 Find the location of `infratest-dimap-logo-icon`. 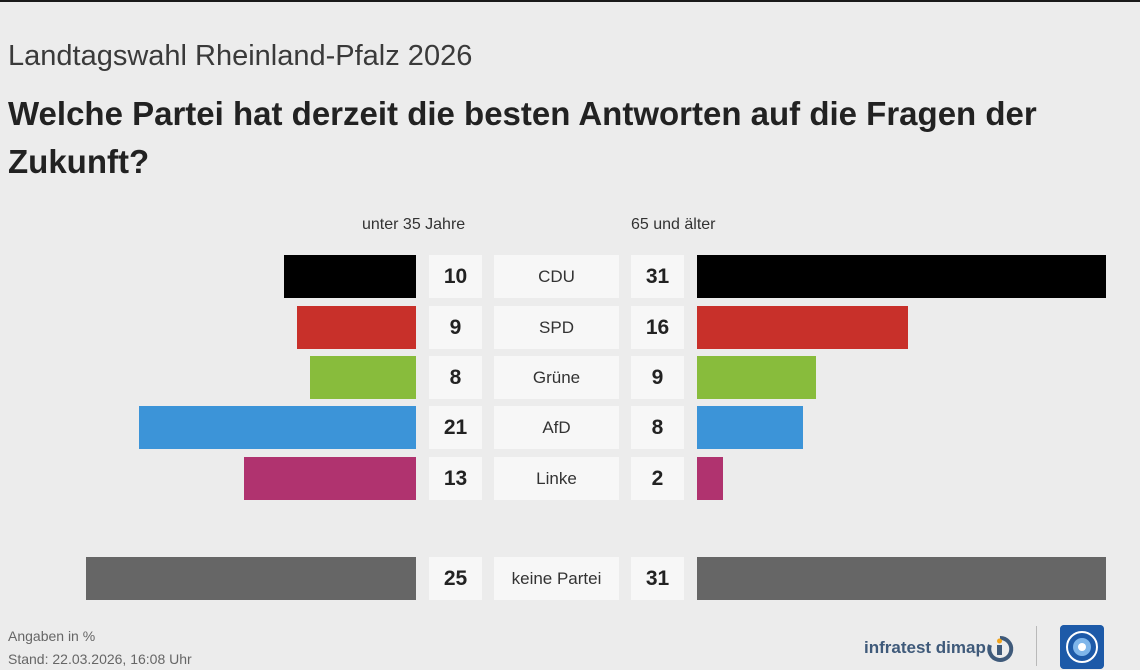

infratest-dimap-logo-icon is located at coordinates (1000, 648).